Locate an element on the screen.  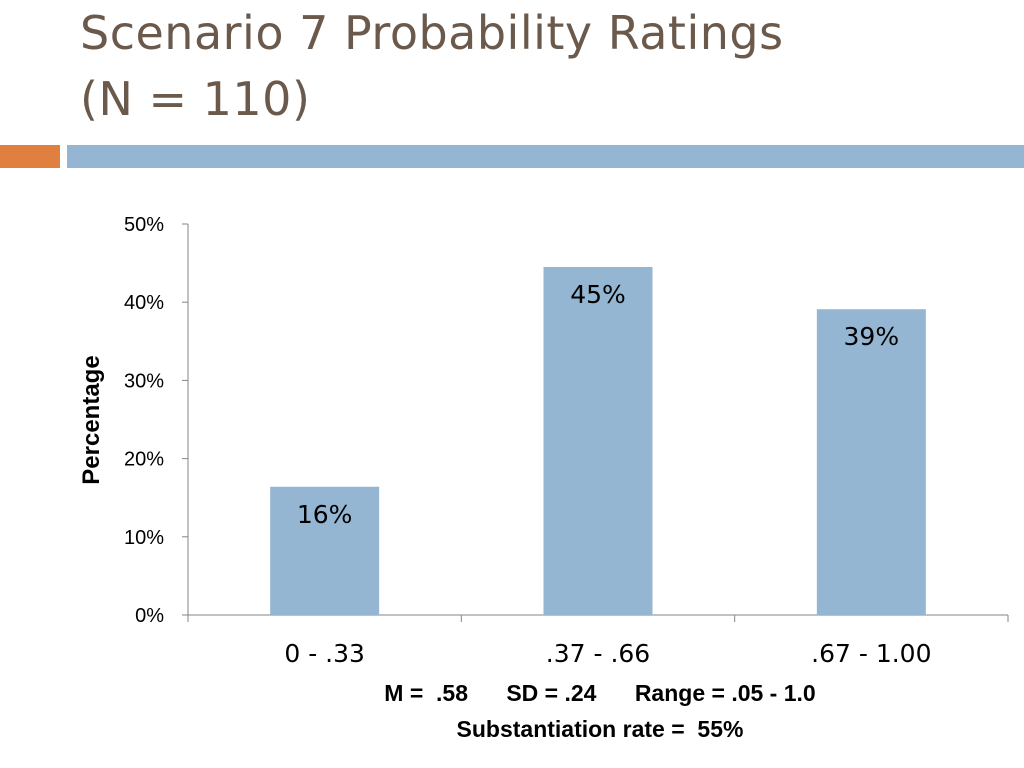
y-tick-label: 20% is located at coordinates (144, 460).